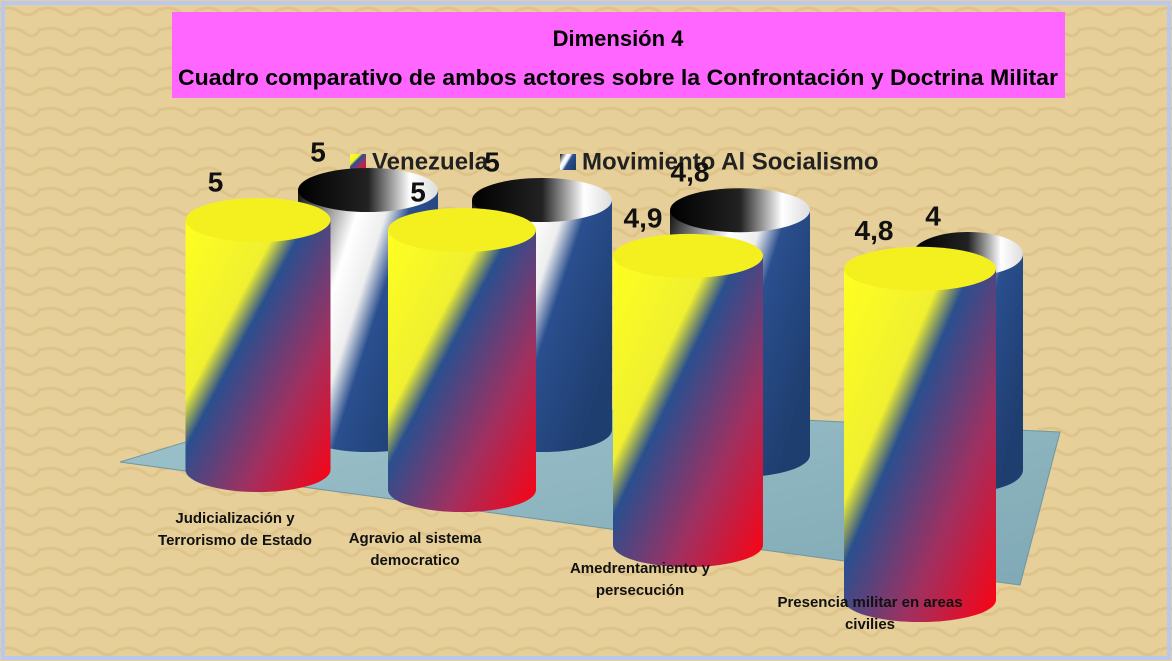 The image size is (1172, 661). I want to click on legend-label: Movimiento Al Socialismo, so click(730, 161).